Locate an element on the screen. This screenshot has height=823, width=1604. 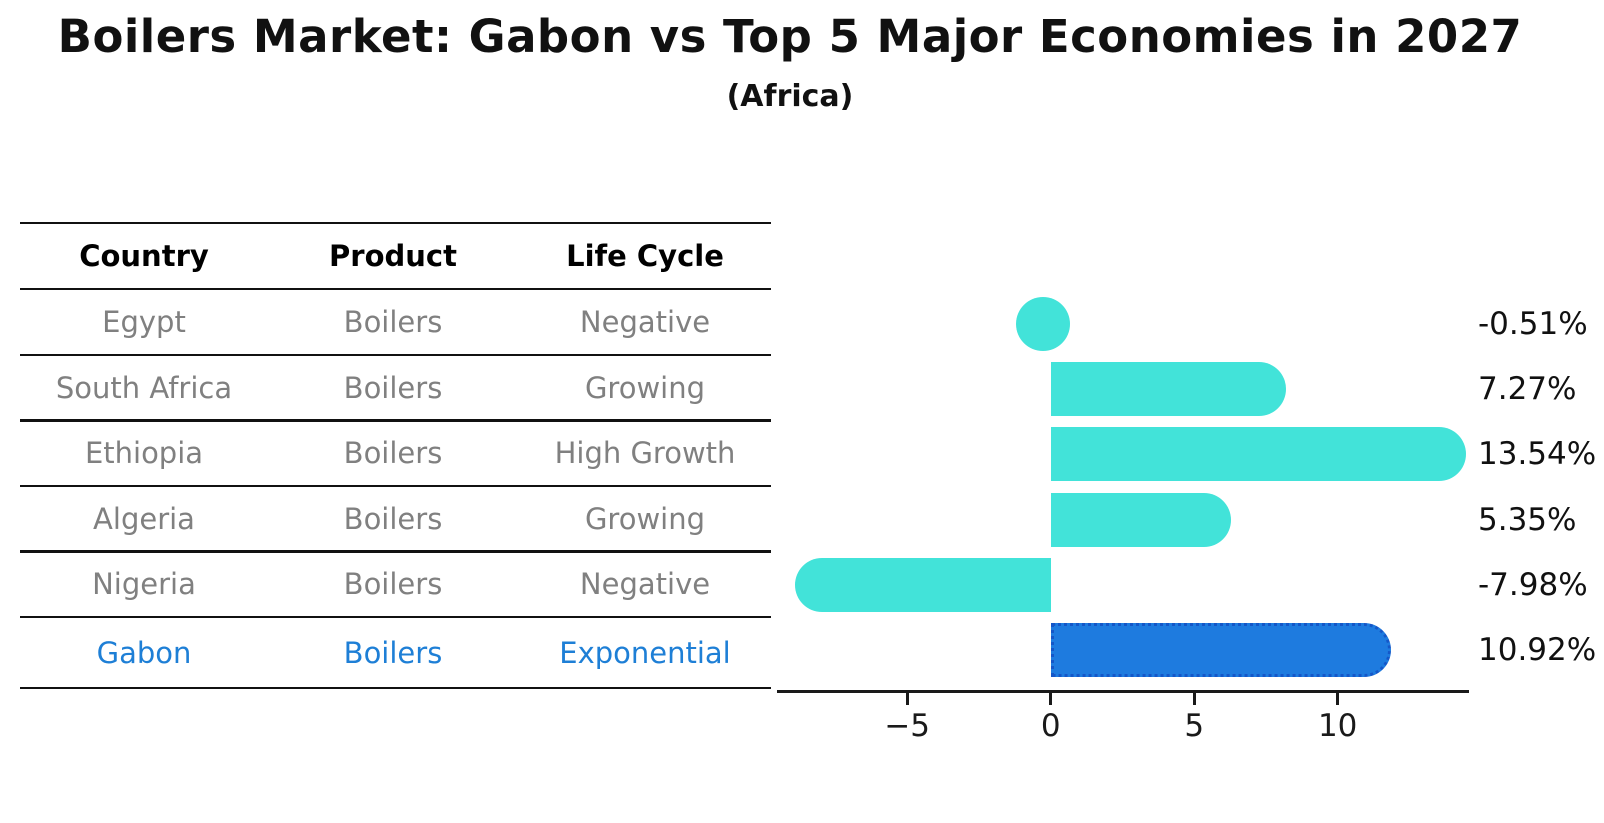
table-cell-life_cycle: Exponential is located at coordinates (645, 652).